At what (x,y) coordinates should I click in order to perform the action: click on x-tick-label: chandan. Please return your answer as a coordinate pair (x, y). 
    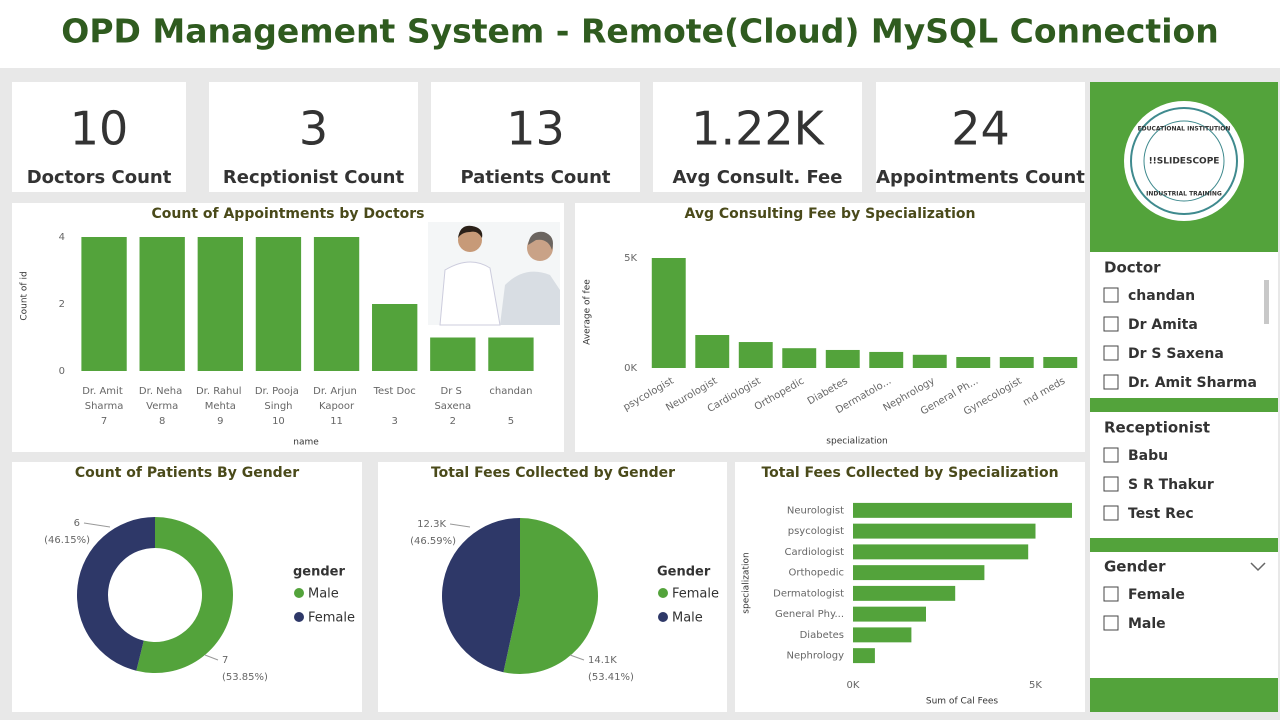
    Looking at the image, I should click on (510, 391).